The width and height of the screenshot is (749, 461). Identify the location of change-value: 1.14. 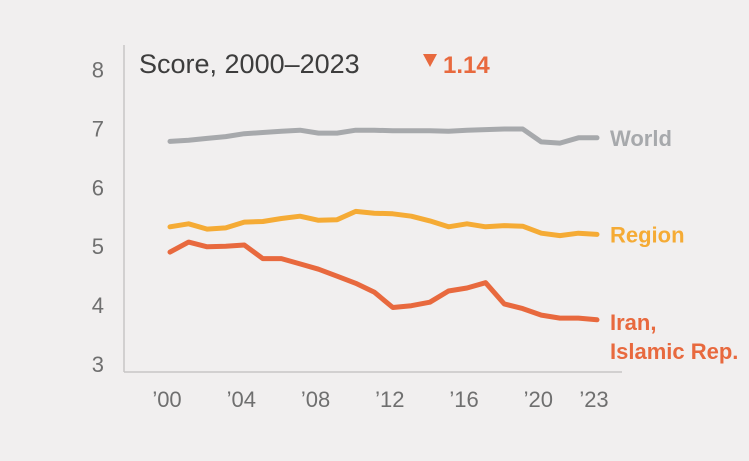
(466, 65).